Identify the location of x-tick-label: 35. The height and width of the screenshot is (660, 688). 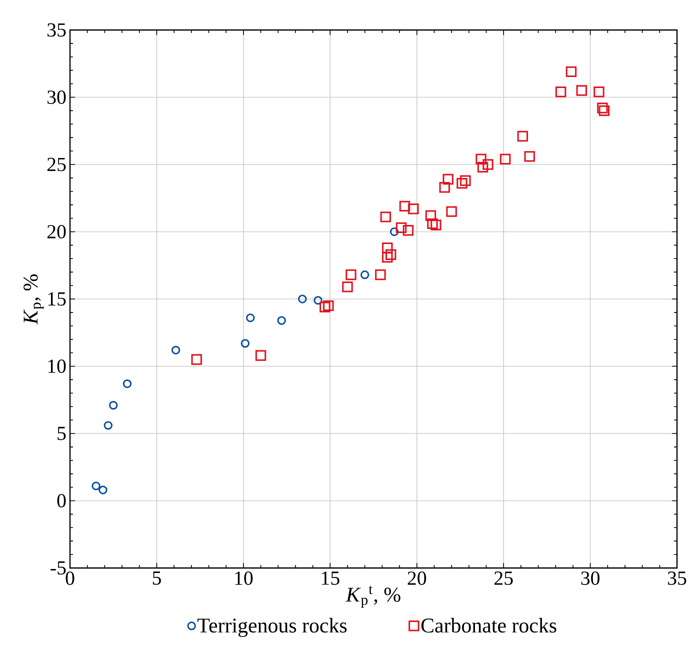
(677, 578).